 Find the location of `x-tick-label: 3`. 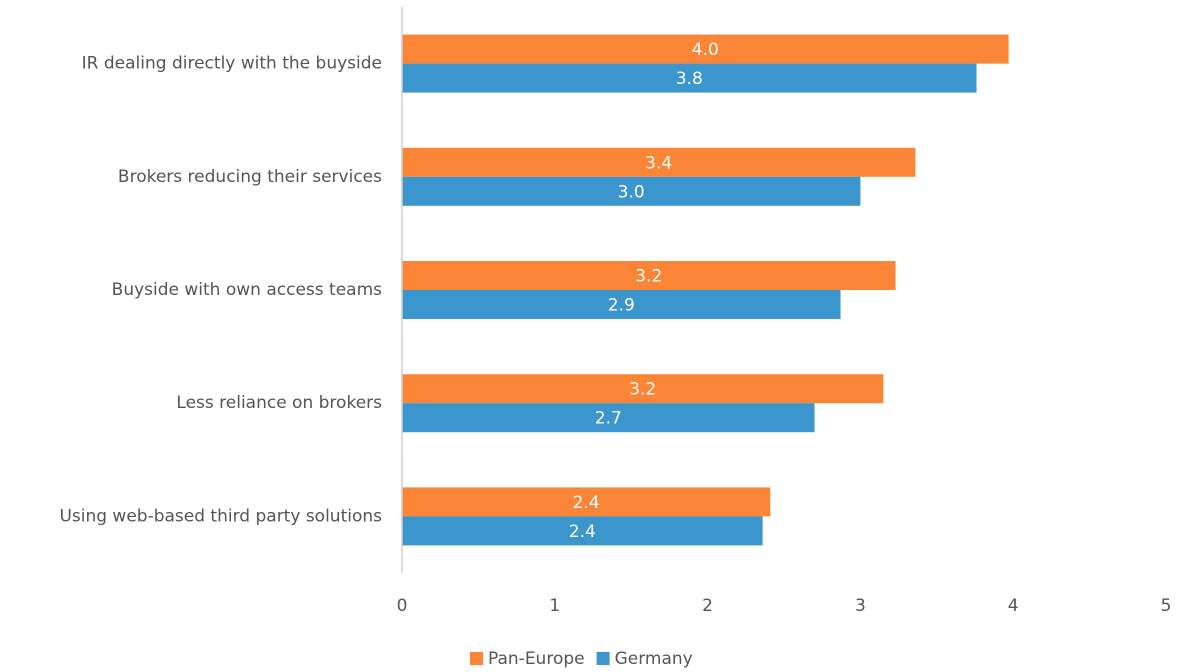

x-tick-label: 3 is located at coordinates (860, 606).